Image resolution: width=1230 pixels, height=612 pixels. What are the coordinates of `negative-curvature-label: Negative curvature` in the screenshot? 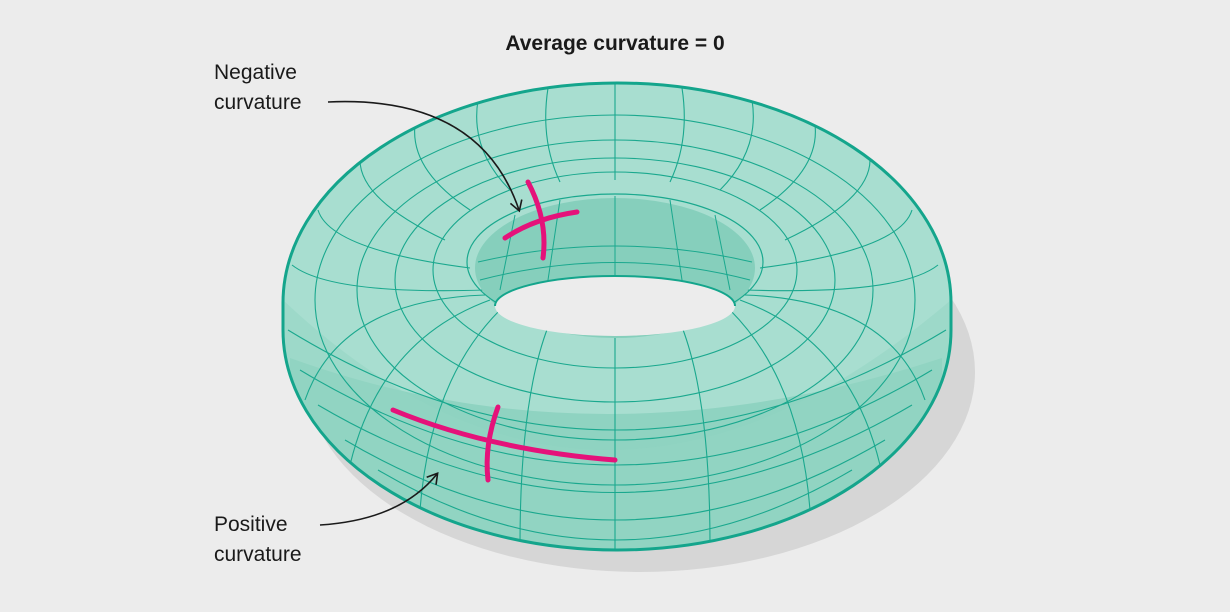 It's located at (258, 88).